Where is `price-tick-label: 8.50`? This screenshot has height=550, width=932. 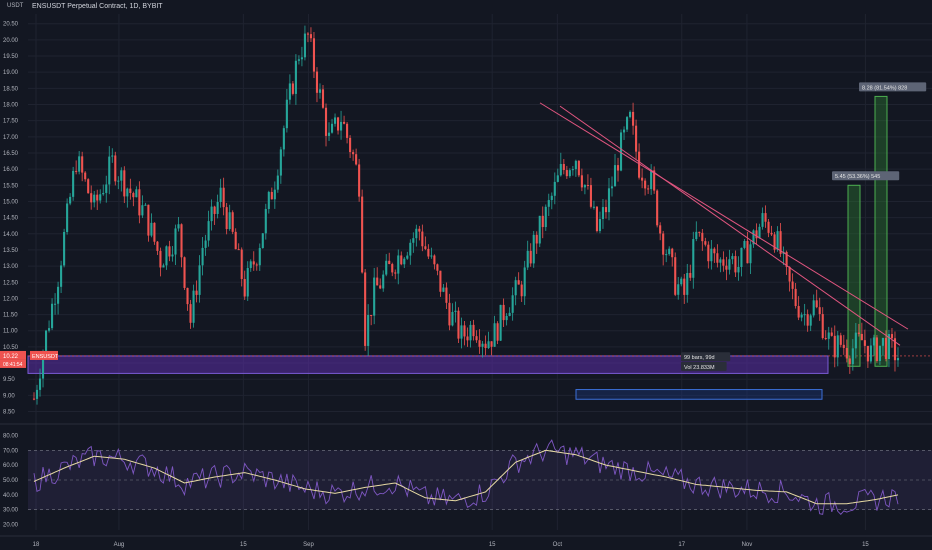
price-tick-label: 8.50 is located at coordinates (9, 413).